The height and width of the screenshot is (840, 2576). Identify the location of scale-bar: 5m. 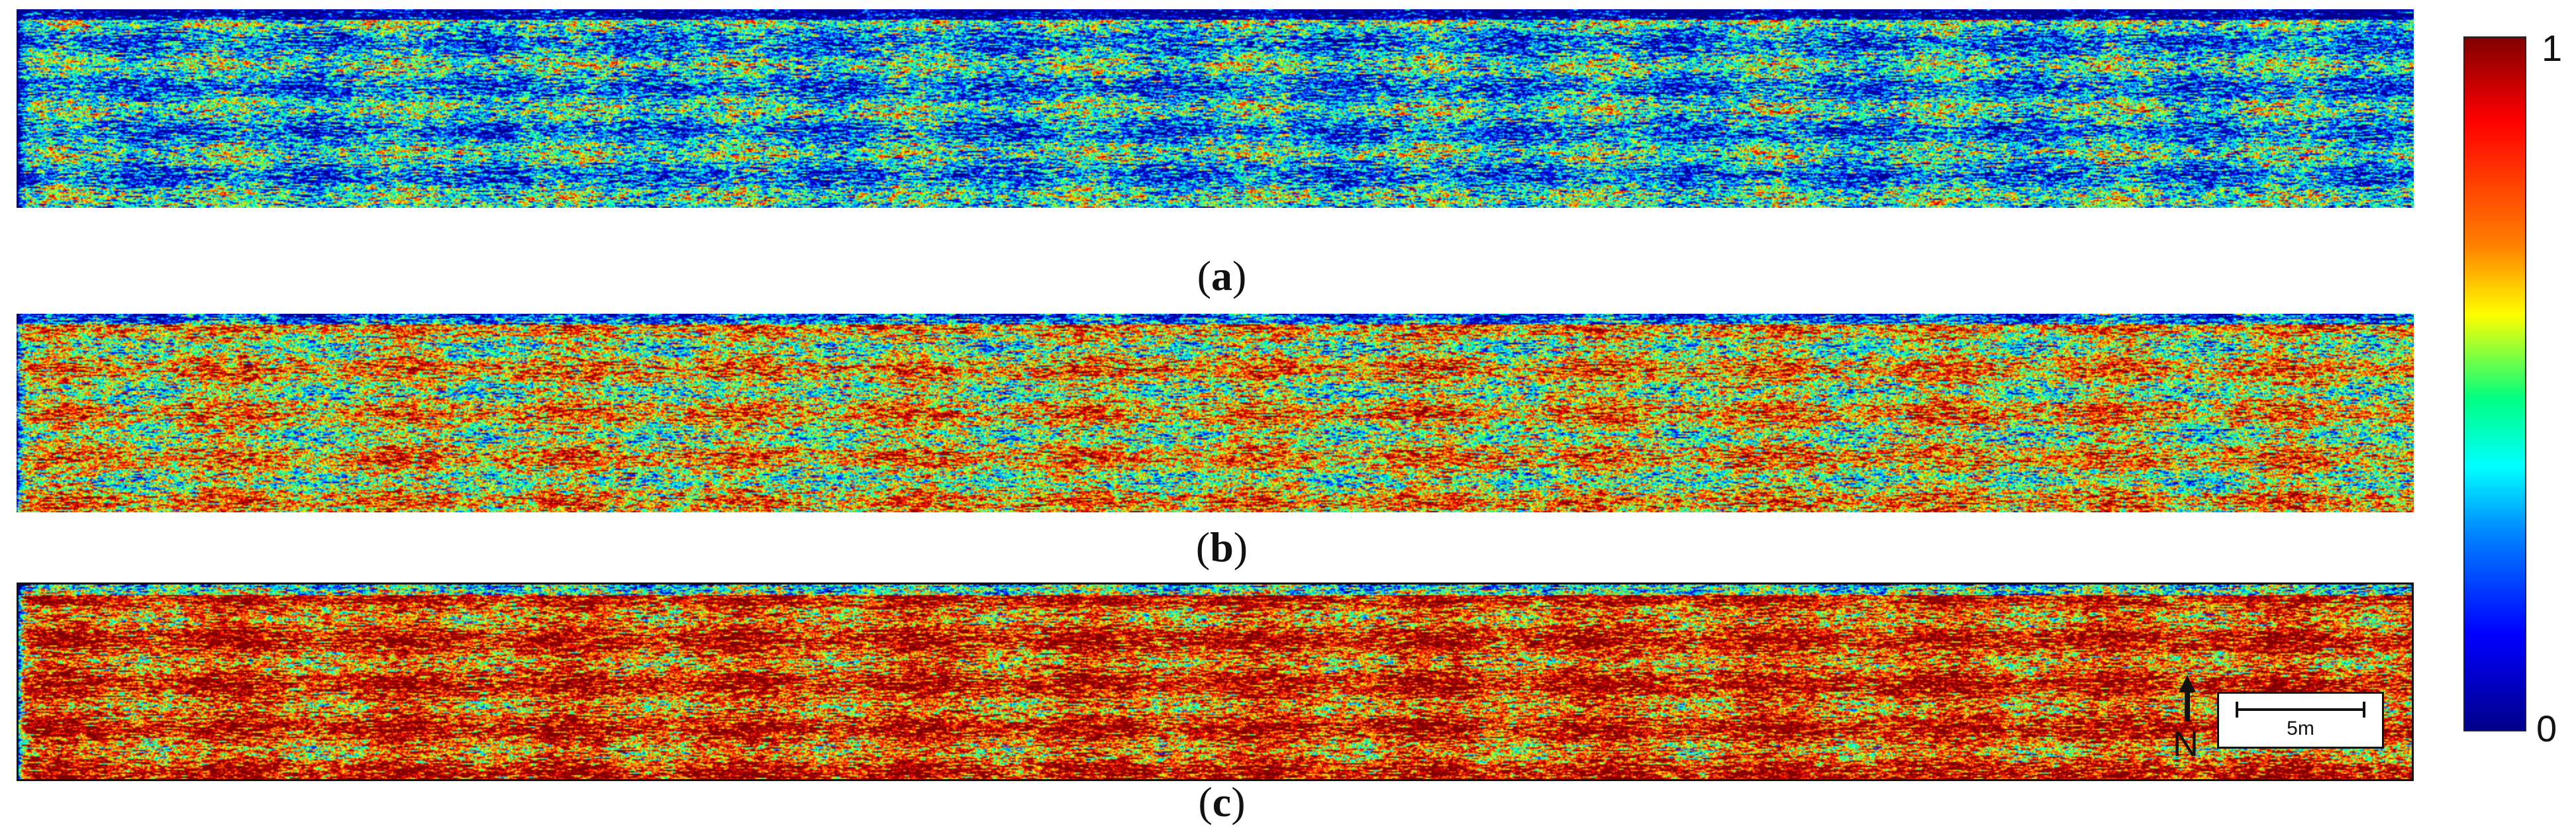
(2300, 720).